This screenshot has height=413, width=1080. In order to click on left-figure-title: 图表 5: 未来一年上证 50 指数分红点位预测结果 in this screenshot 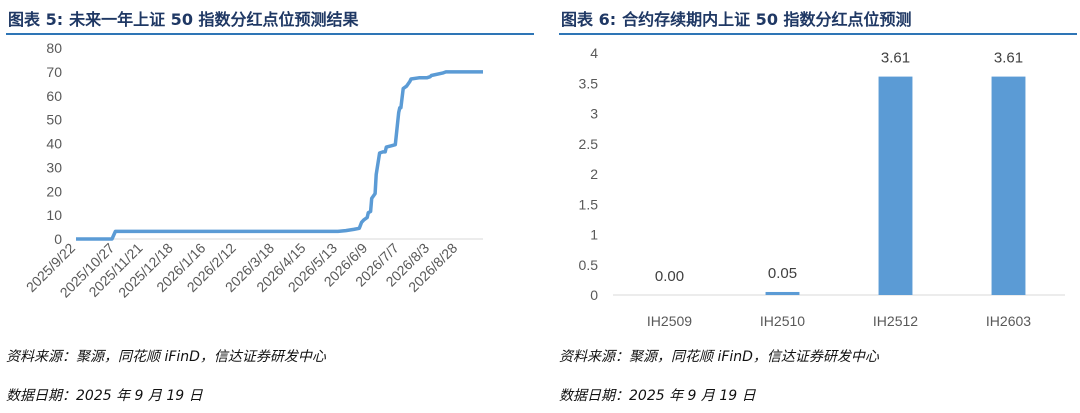, I will do `click(183, 18)`.